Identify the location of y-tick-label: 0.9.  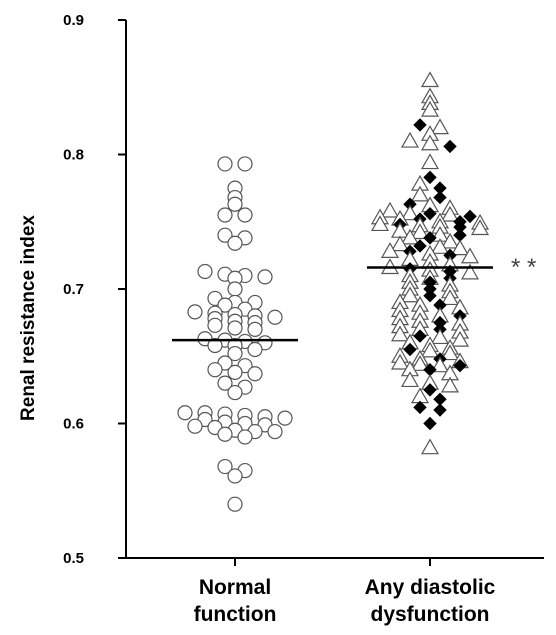
(73, 20).